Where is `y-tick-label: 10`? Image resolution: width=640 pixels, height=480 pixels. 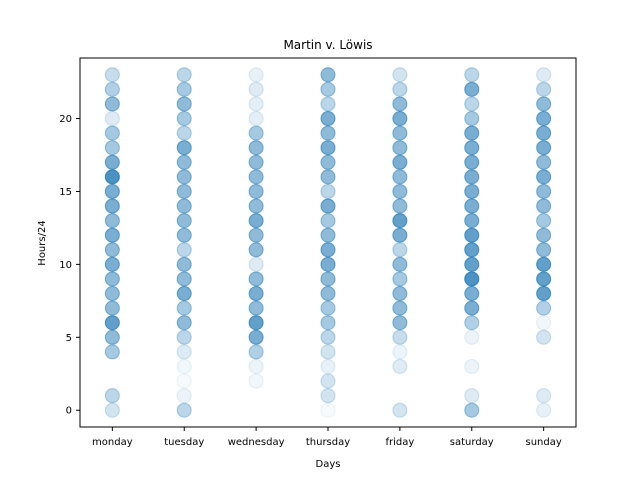 y-tick-label: 10 is located at coordinates (65, 265).